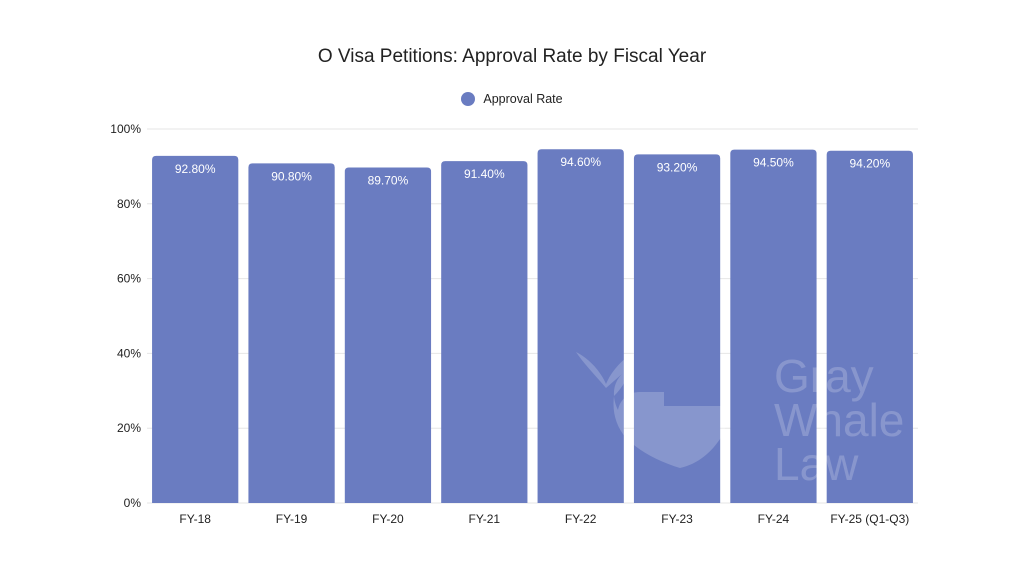  What do you see at coordinates (774, 519) in the screenshot?
I see `x-tick-label: FY-24` at bounding box center [774, 519].